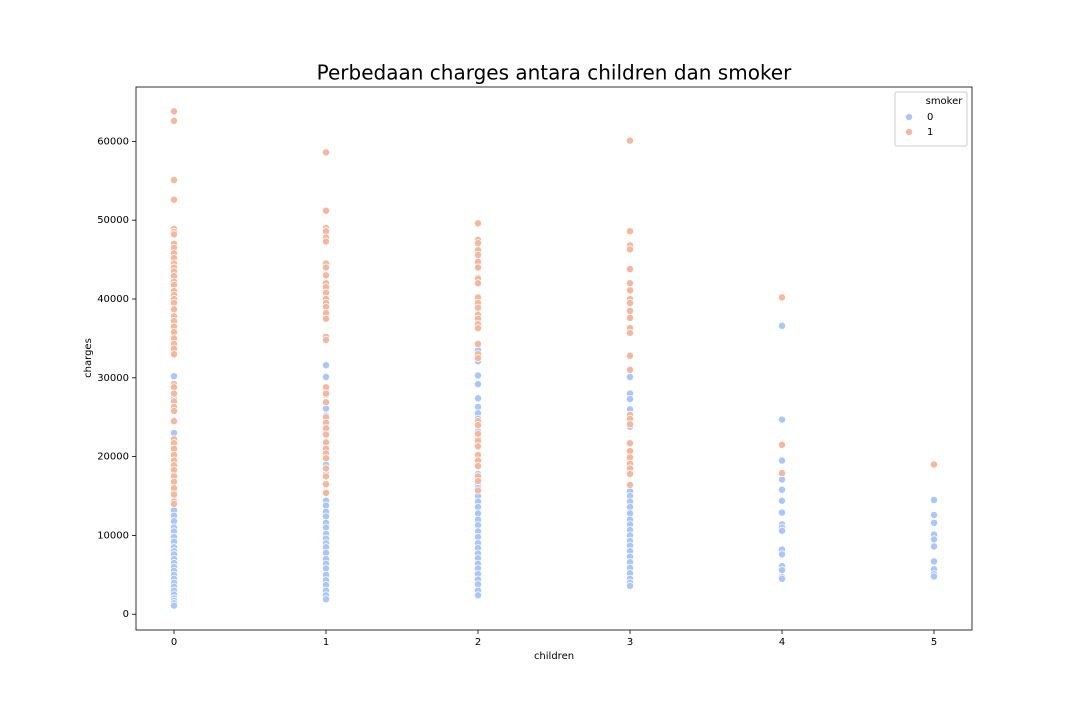  I want to click on x-tick-label: 2, so click(478, 642).